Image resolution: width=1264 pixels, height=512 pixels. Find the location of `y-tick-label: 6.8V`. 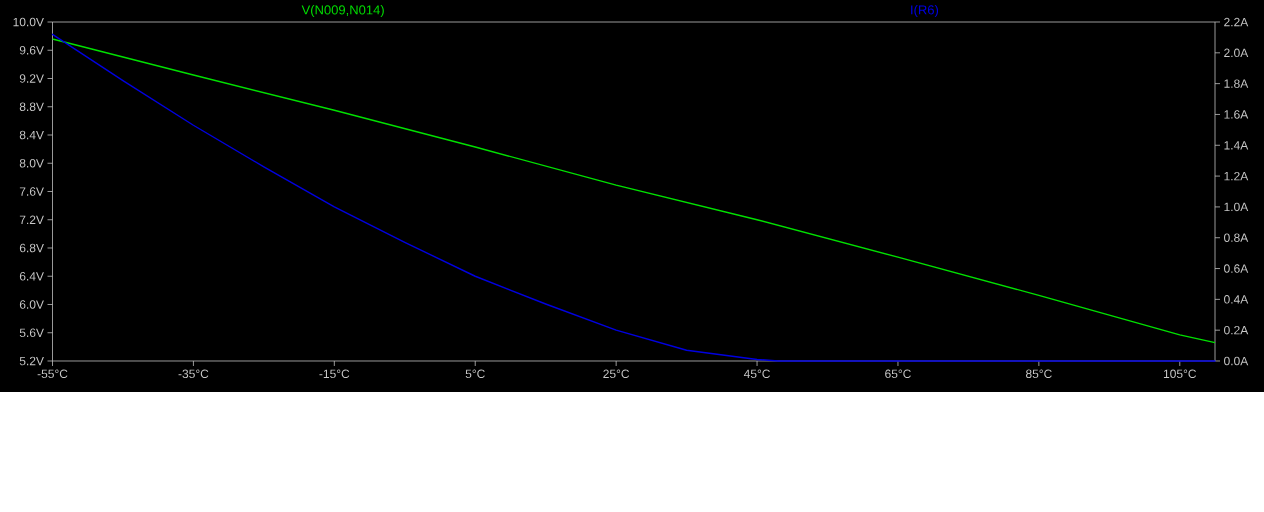

y-tick-label: 6.8V is located at coordinates (31, 248).